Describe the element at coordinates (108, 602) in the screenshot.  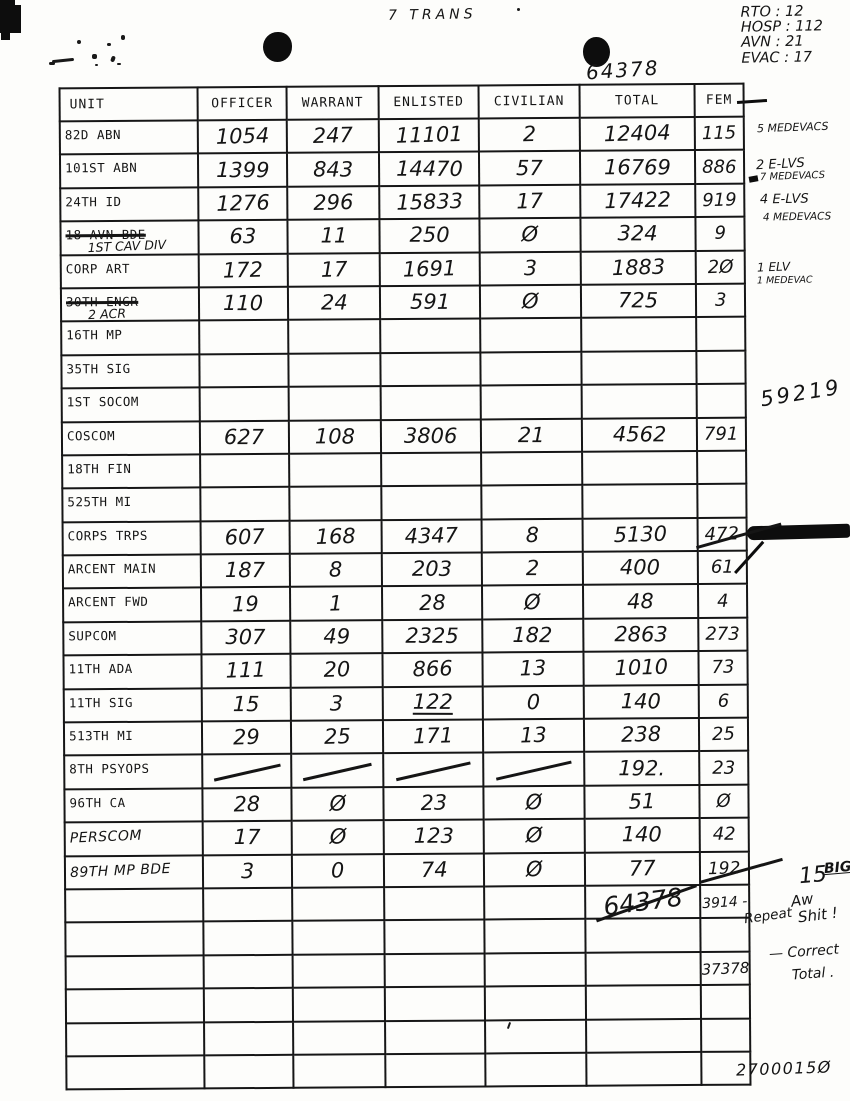
I see `unit-label: ARCENT FWD` at that location.